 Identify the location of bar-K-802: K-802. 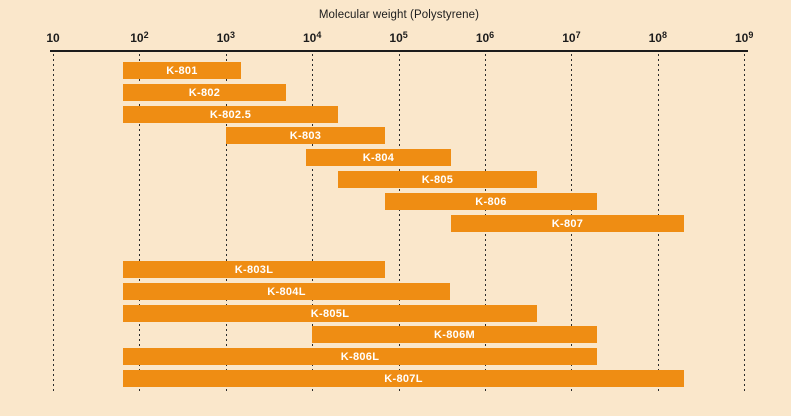
(204, 92).